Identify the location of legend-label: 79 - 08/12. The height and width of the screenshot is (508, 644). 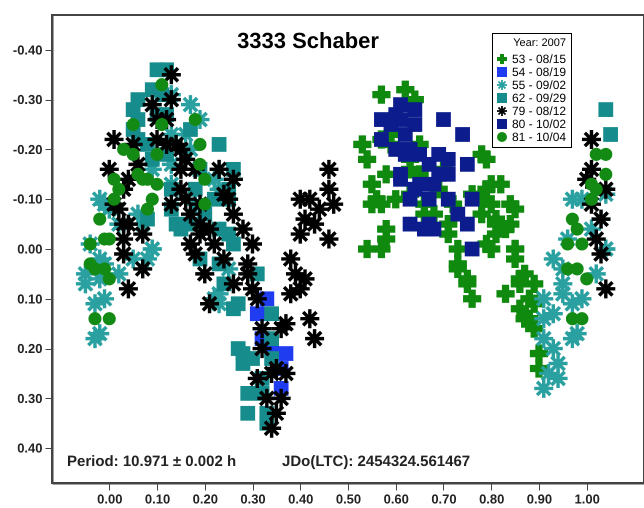
(539, 111).